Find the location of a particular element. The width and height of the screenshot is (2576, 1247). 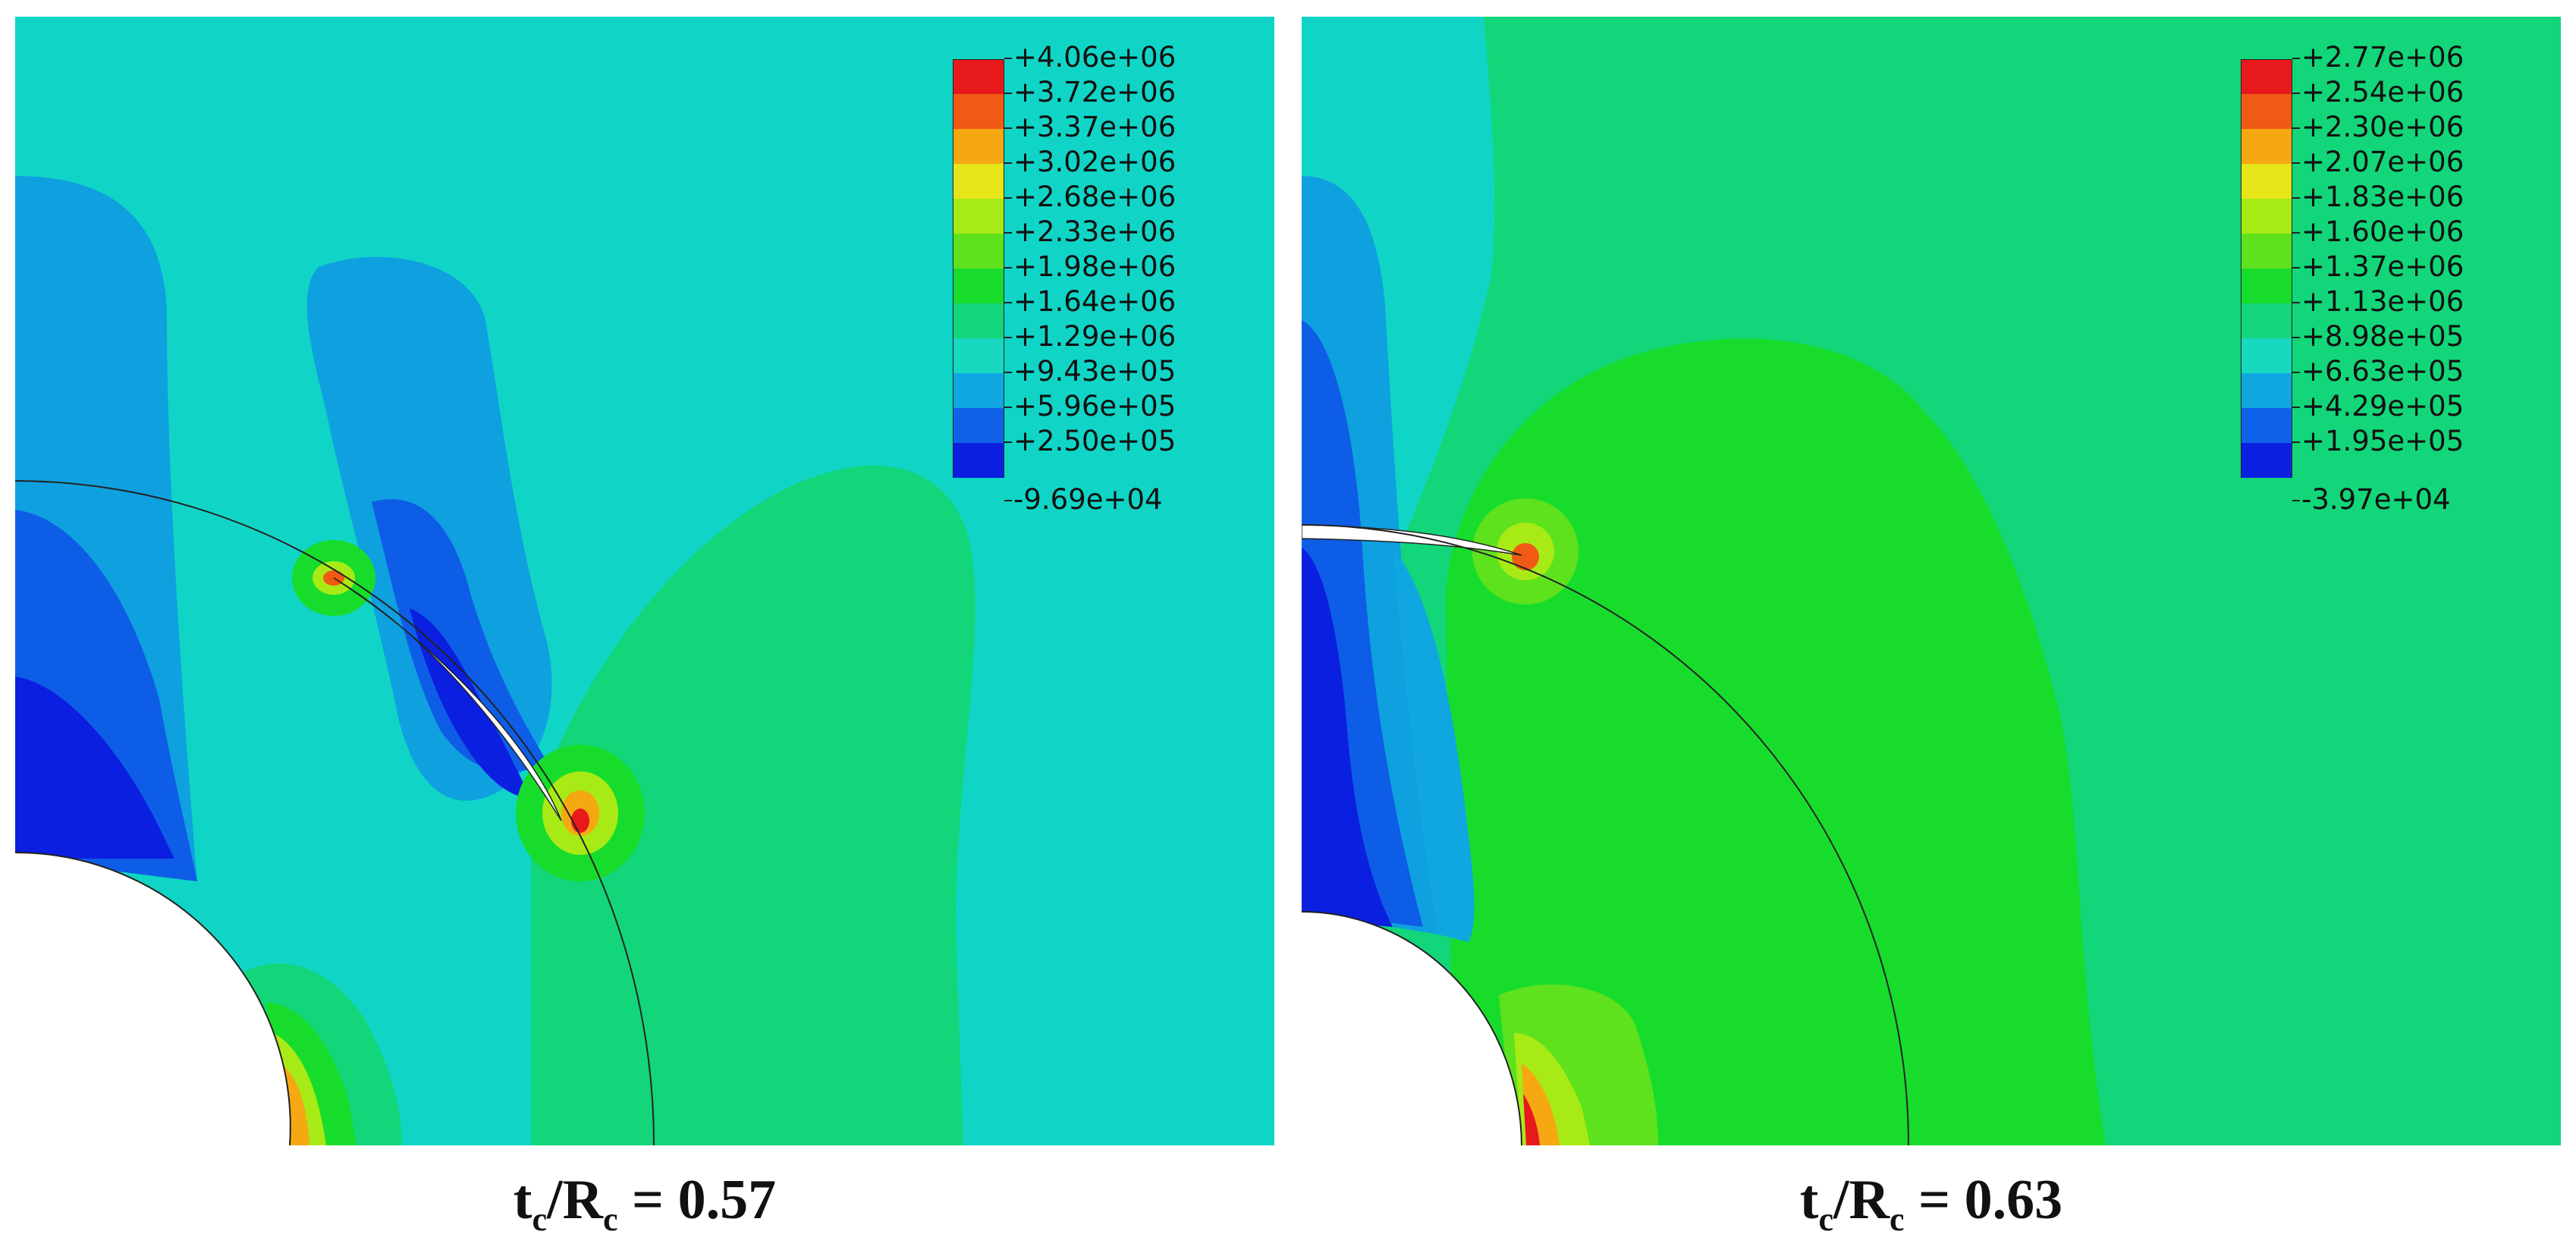

legend-band: +3.72e+06 is located at coordinates (1112, 102).